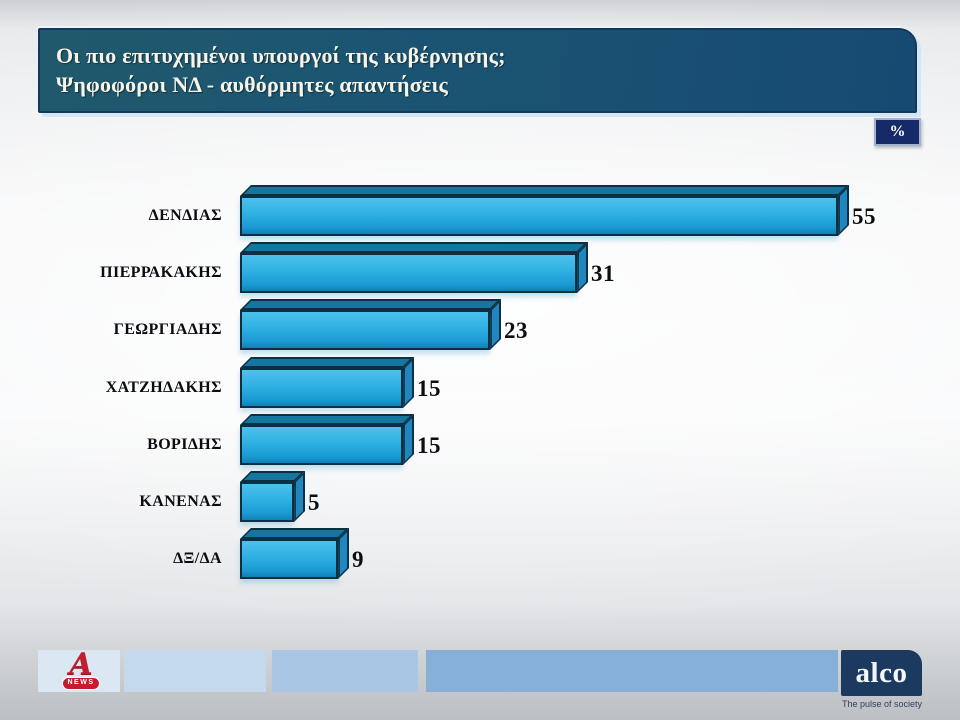  What do you see at coordinates (180, 501) in the screenshot?
I see `category-label: ΚΑΝΕΝΑΣ` at bounding box center [180, 501].